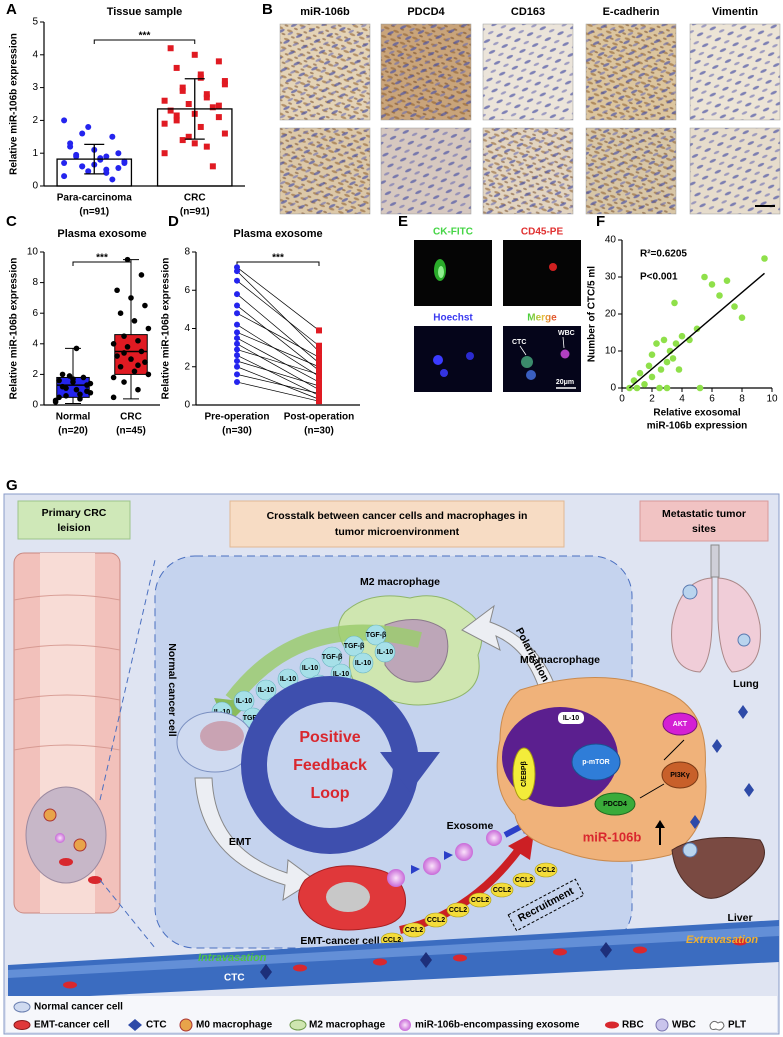 This screenshot has height=1037, width=783. What do you see at coordinates (14, 104) in the screenshot?
I see `y-axis-label: Relative miR-106b expression` at bounding box center [14, 104].